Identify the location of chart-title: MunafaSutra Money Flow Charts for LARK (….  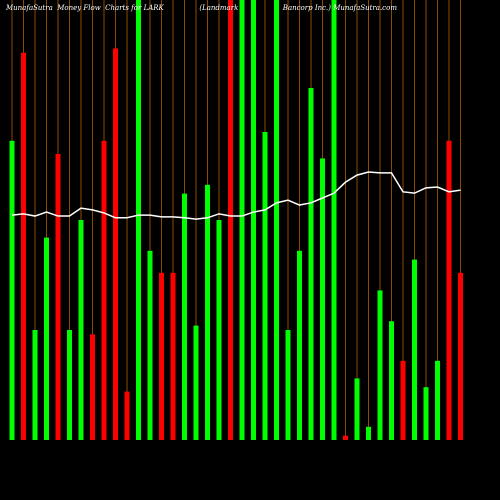
(201, 8).